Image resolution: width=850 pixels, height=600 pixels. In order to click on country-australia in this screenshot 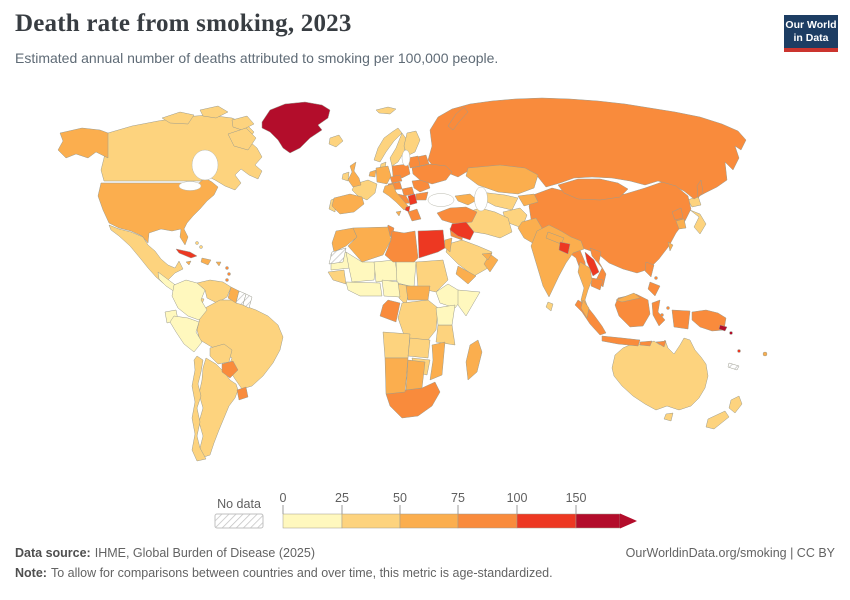, I will do `click(660, 374)`.